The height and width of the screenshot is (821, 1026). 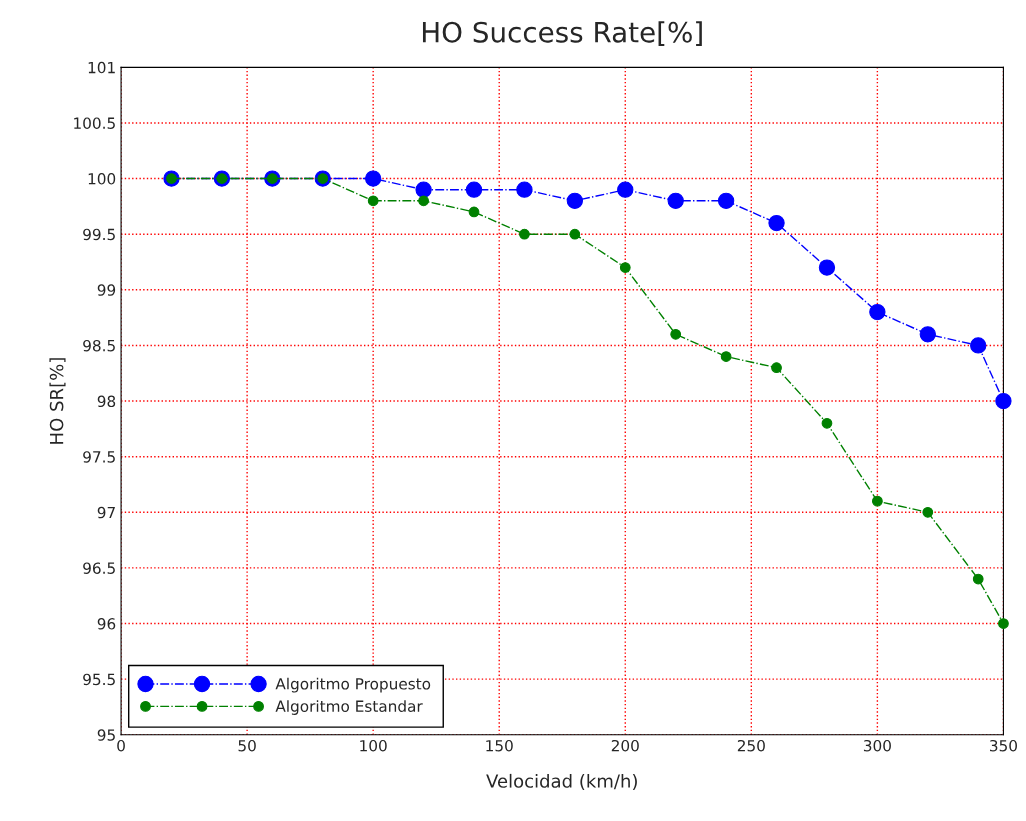 What do you see at coordinates (106, 735) in the screenshot?
I see `y-tick-label: 95` at bounding box center [106, 735].